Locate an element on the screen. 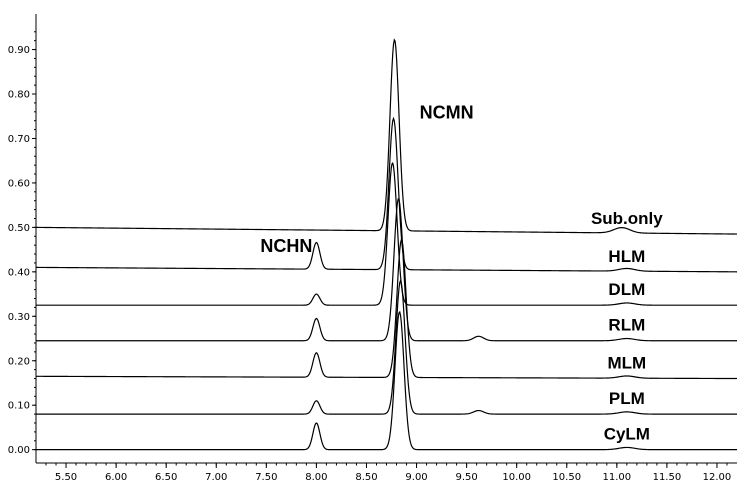 Image resolution: width=749 pixels, height=495 pixels. y-tick-label: 0.60 is located at coordinates (19, 183).